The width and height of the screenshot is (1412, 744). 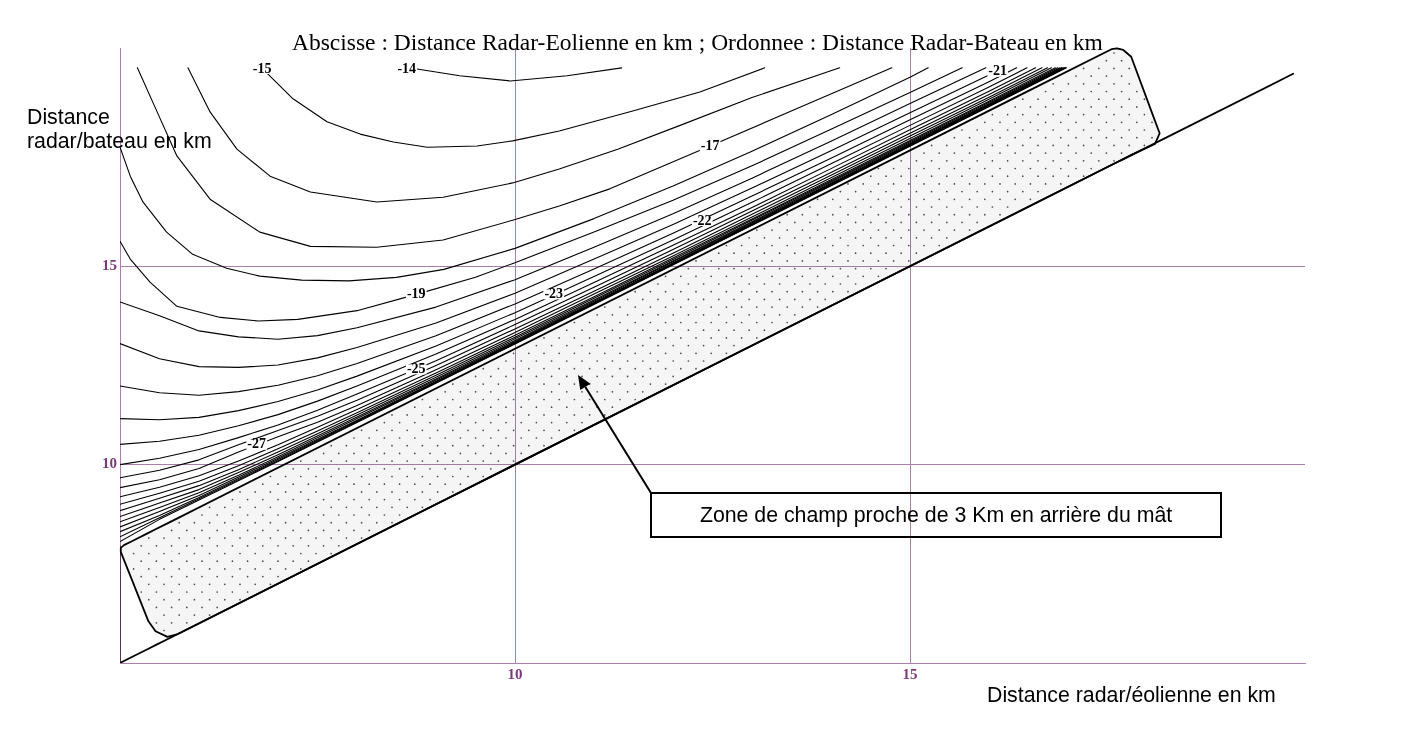 What do you see at coordinates (697, 42) in the screenshot?
I see `chart-title: Abscisse : Distance Radar-Eolienne en km ; Ordonnee : Distance Radar-Bateau en km` at bounding box center [697, 42].